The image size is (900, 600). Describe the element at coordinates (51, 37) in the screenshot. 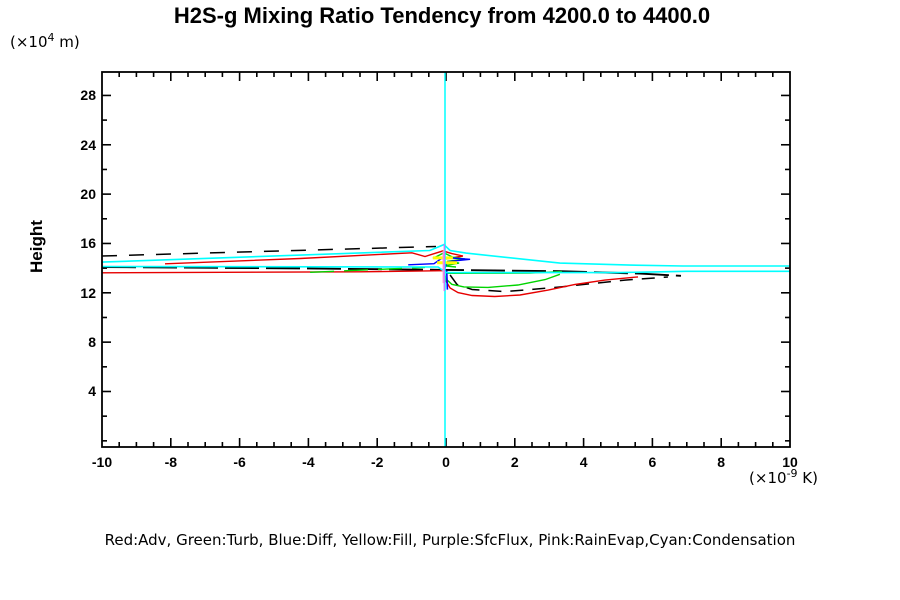

I see `y-unit-exponent: 4` at that location.